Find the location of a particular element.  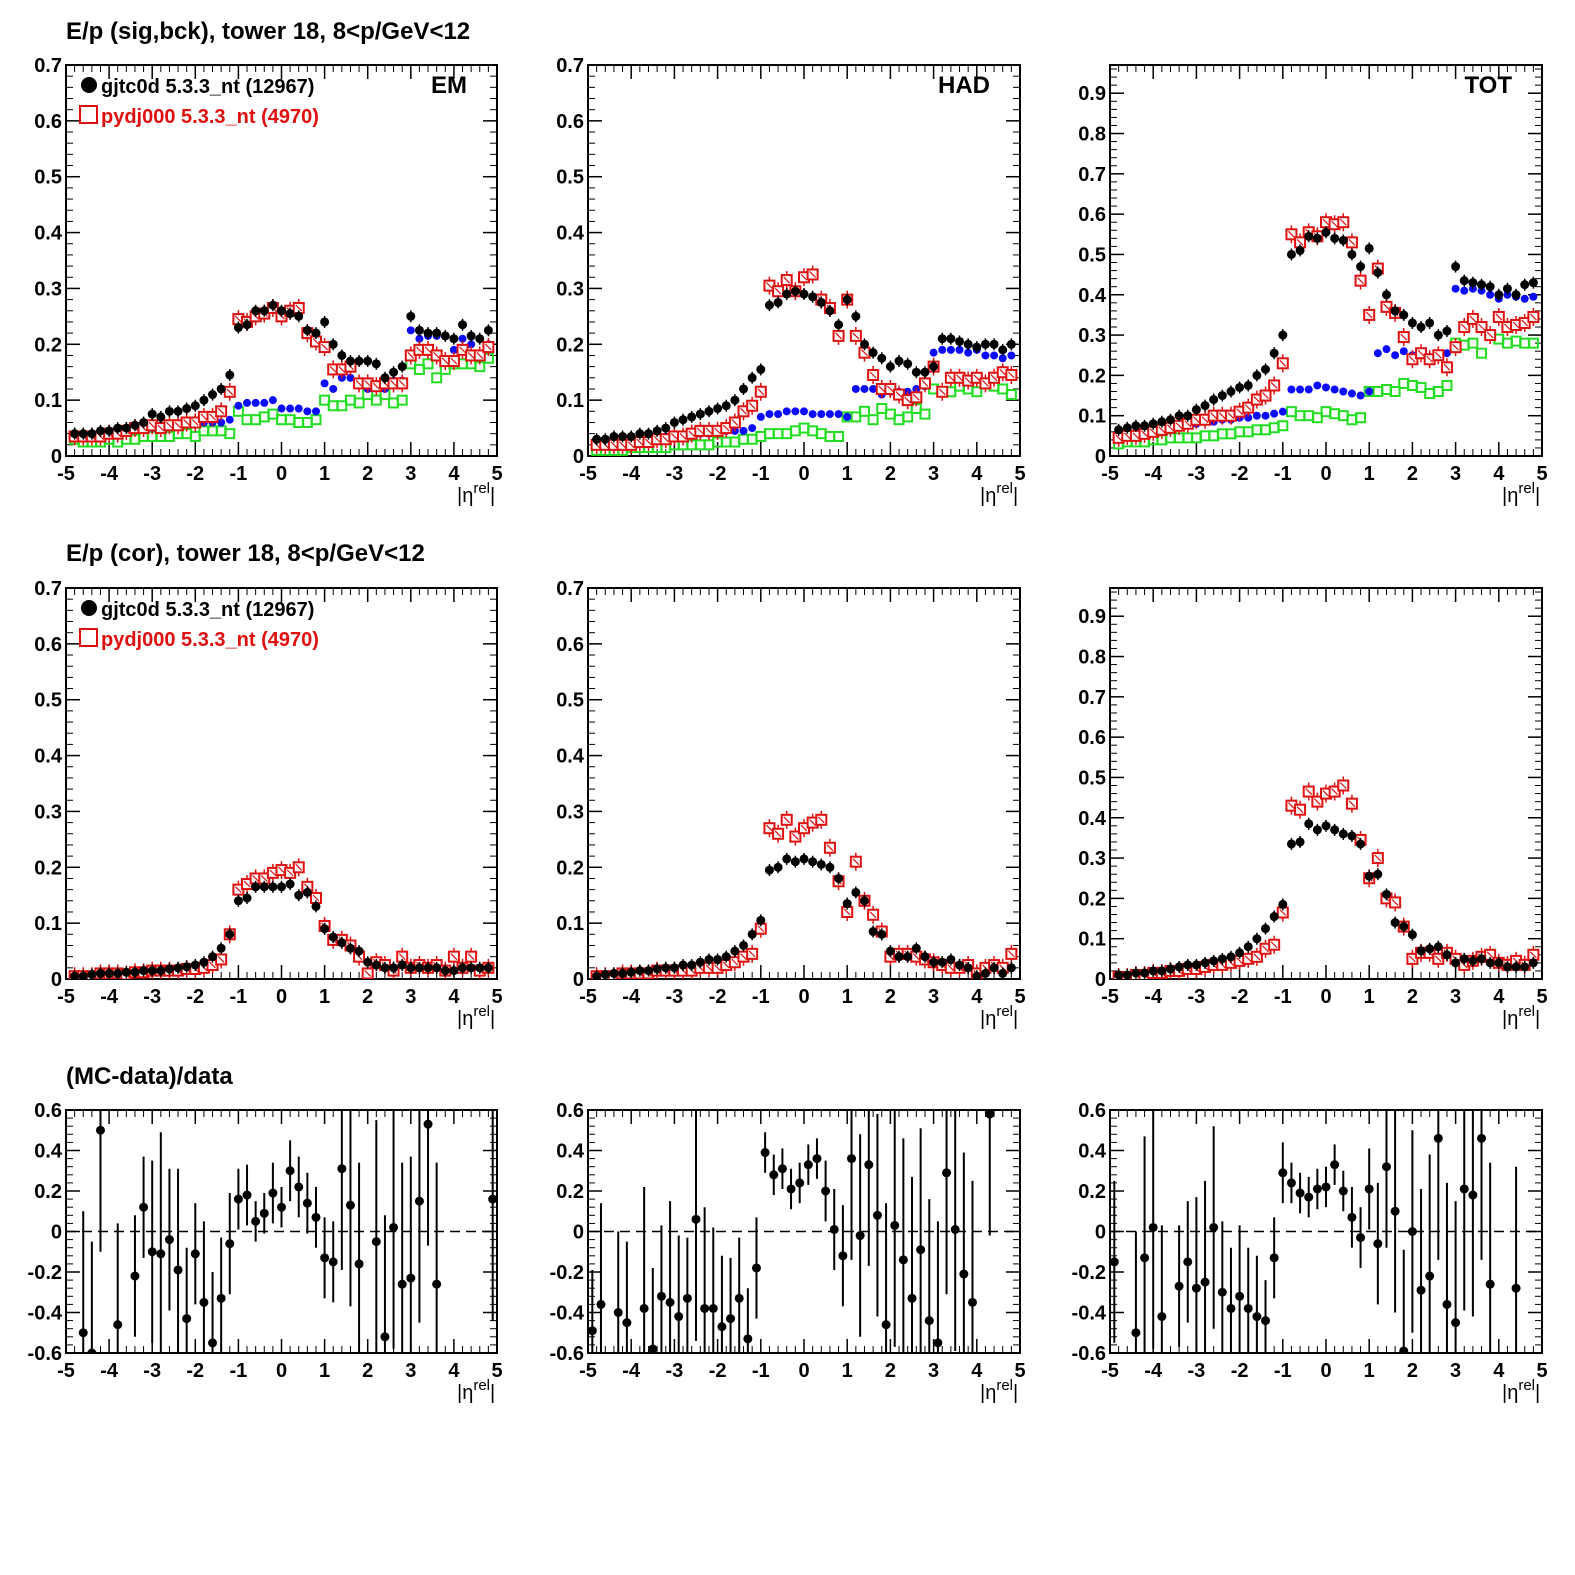

x-tick-label: -2 is located at coordinates (1240, 997).